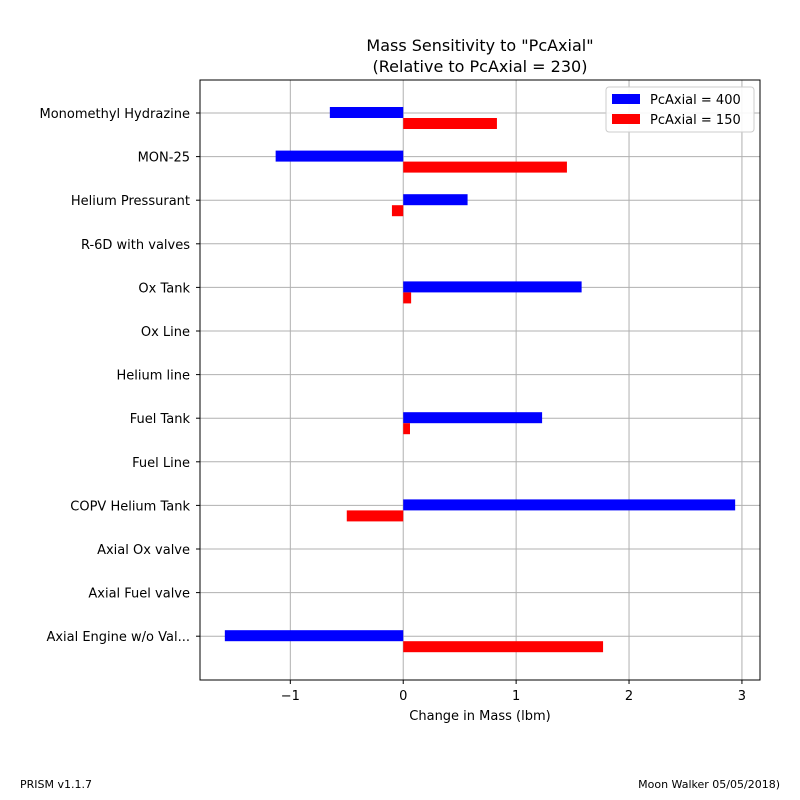 Image resolution: width=800 pixels, height=800 pixels. Describe the element at coordinates (695, 100) in the screenshot. I see `legend-label: PcAxial = 400` at that location.